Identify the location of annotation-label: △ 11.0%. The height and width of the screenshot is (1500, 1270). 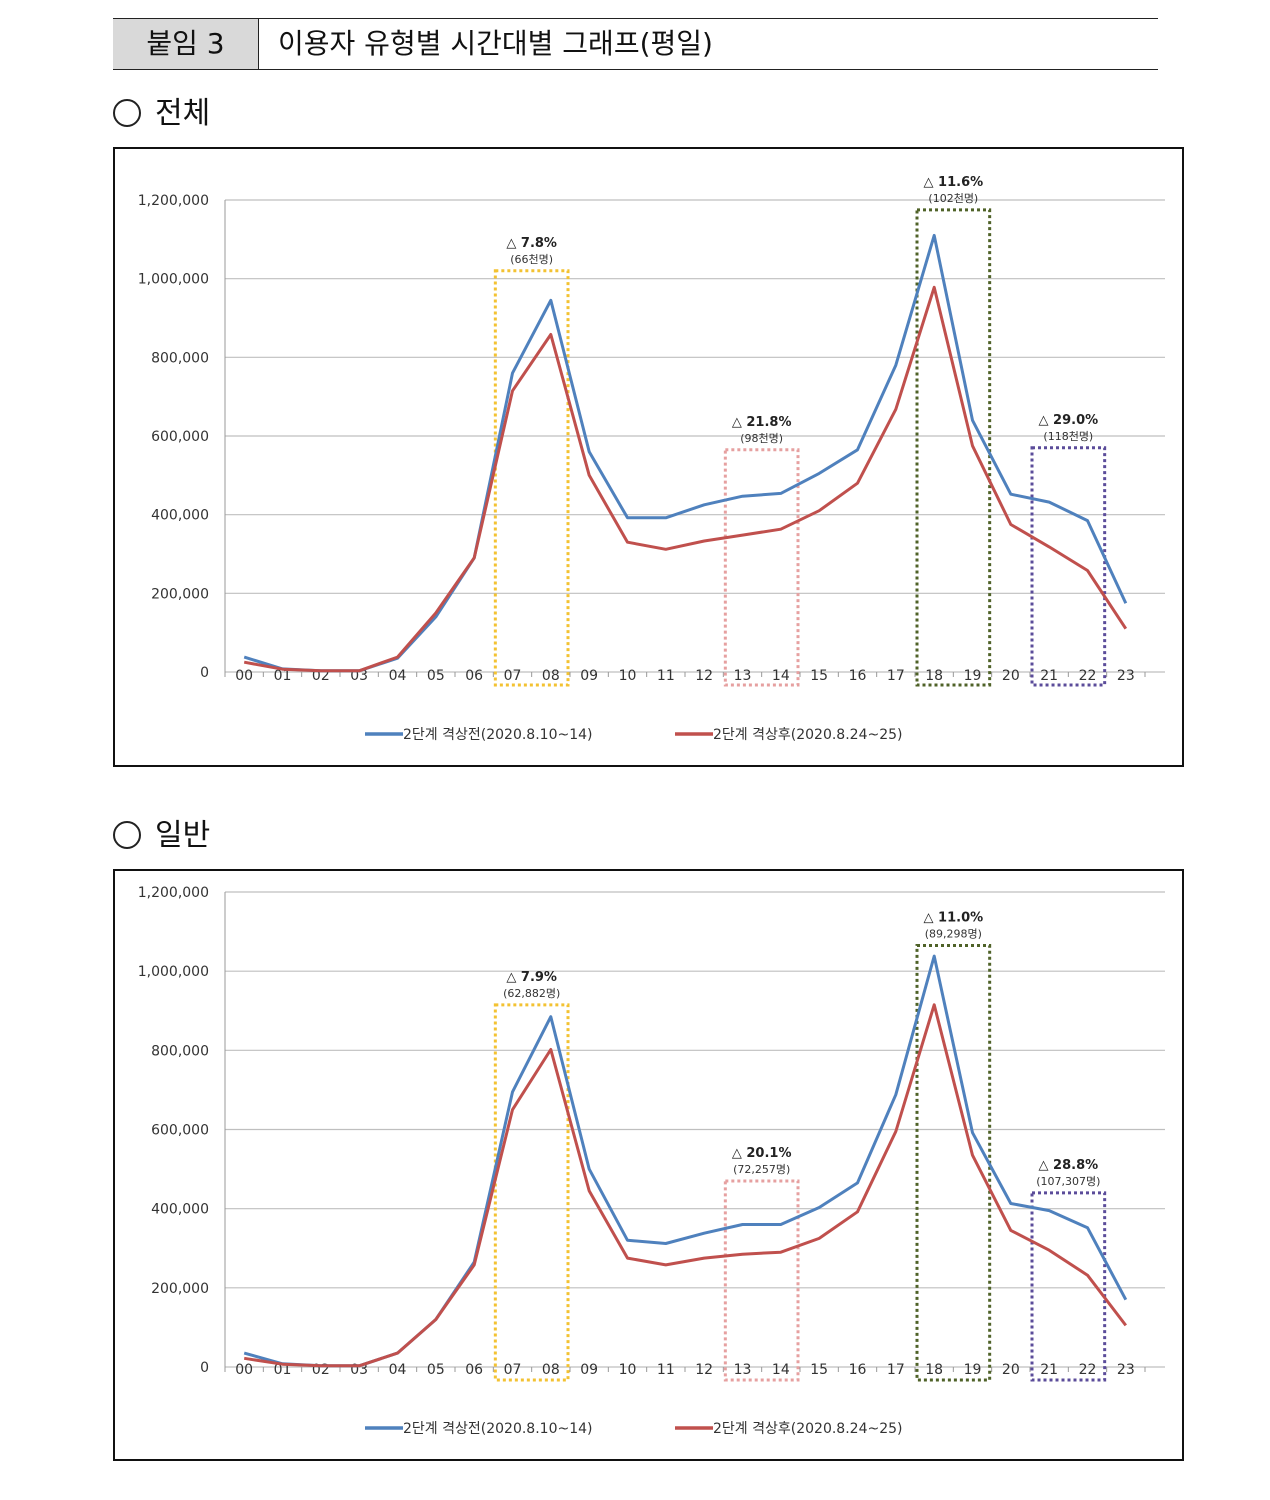
(954, 917).